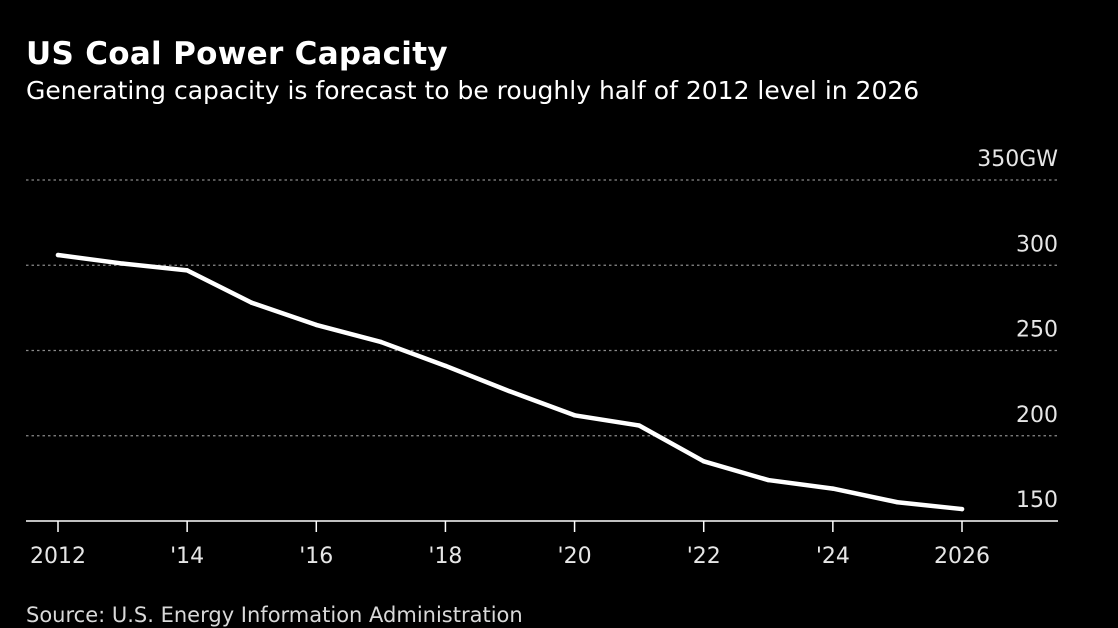  What do you see at coordinates (1037, 330) in the screenshot?
I see `y-tick-label: 250` at bounding box center [1037, 330].